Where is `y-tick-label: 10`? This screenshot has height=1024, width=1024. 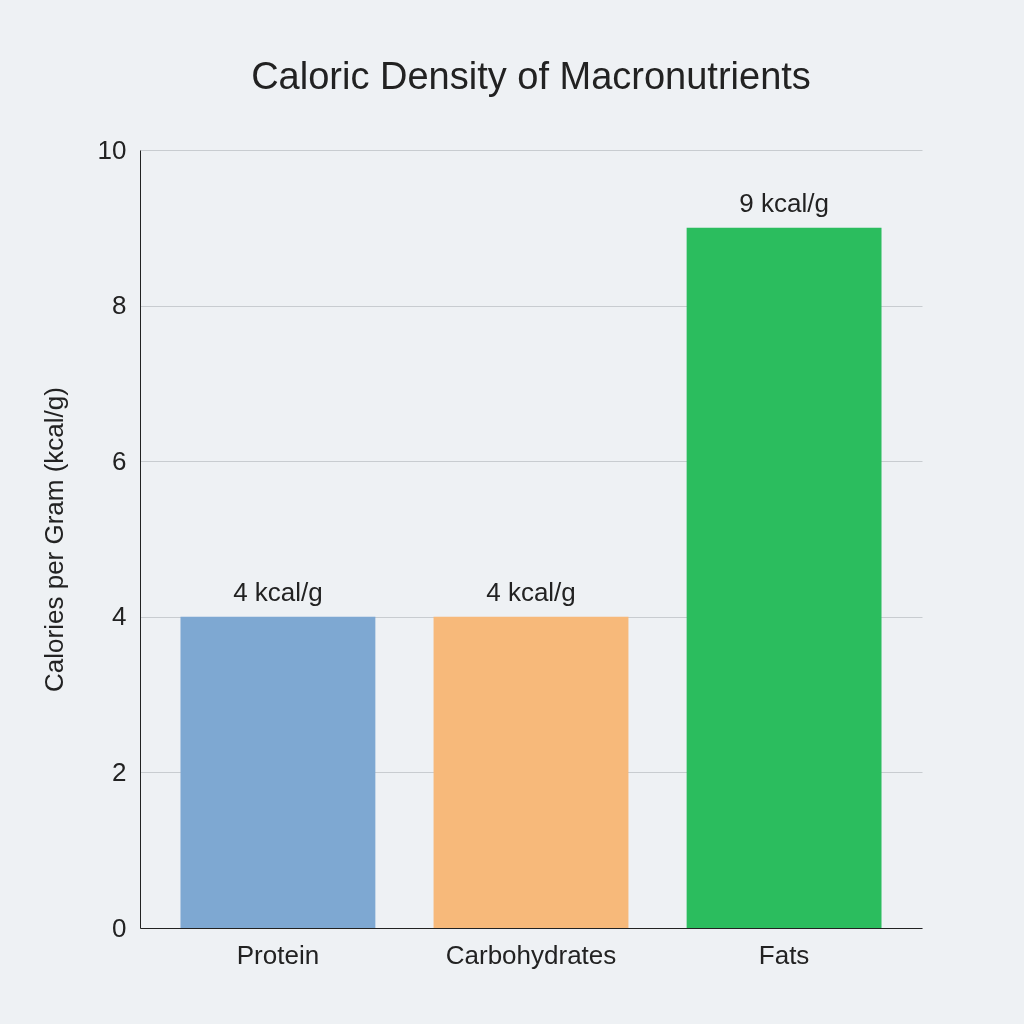 y-tick-label: 10 is located at coordinates (112, 149).